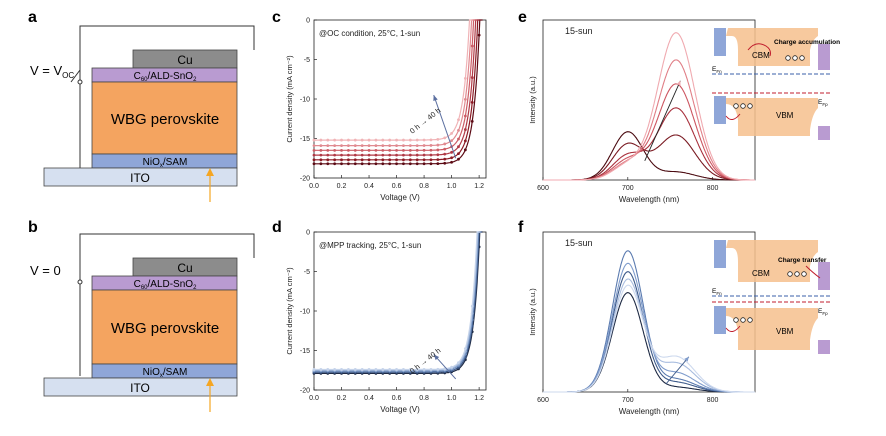 The height and width of the screenshot is (436, 886). I want to click on voltage-label-a: V = VOC, so click(52, 71).